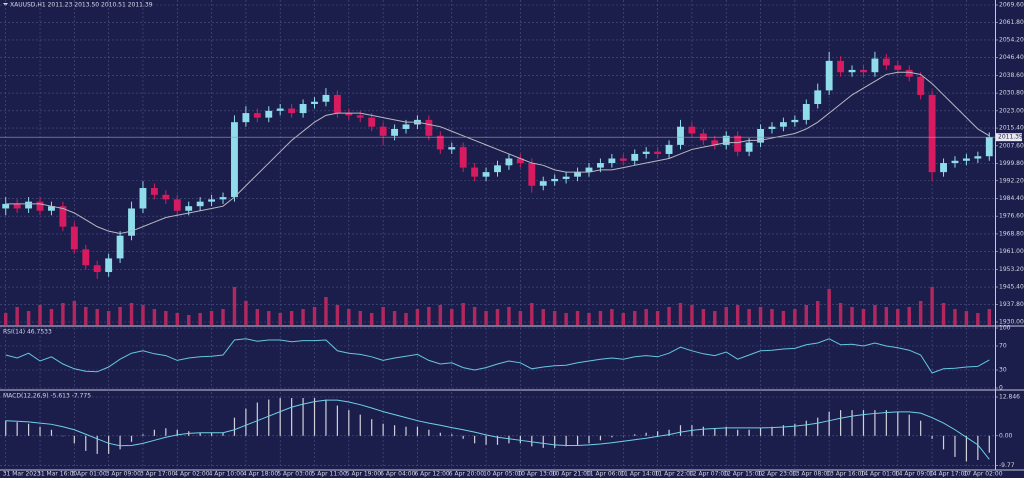 Image resolution: width=1024 pixels, height=478 pixels. Describe the element at coordinates (47, 396) in the screenshot. I see `panel-title: MACD(12,26,9) -5.613 -7.775` at that location.